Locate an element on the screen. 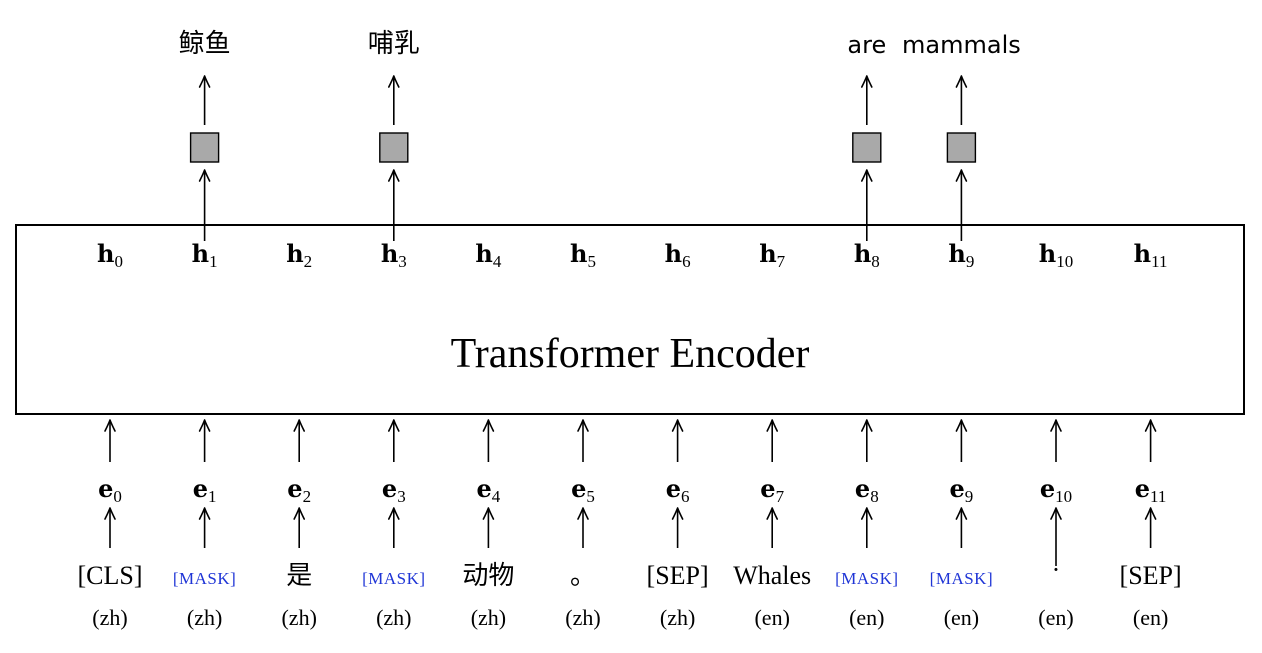 The image size is (1262, 653). language-tag-10: (en) is located at coordinates (1055, 617).